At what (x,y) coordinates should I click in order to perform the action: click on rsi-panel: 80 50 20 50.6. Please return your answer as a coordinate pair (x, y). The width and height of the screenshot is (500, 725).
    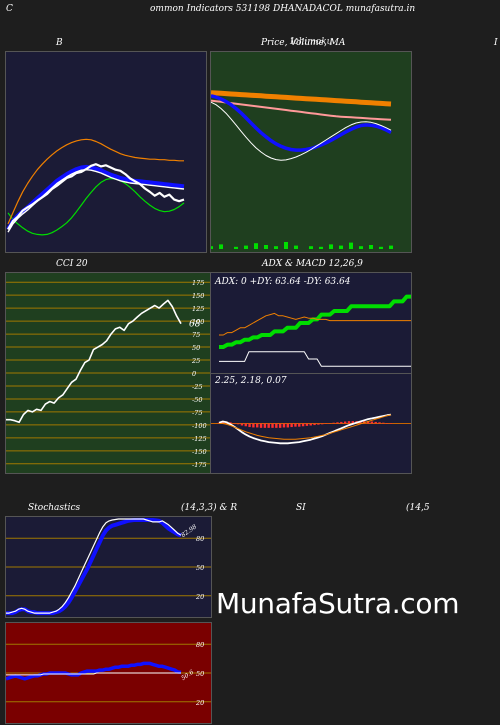
    Looking at the image, I should click on (108, 673).